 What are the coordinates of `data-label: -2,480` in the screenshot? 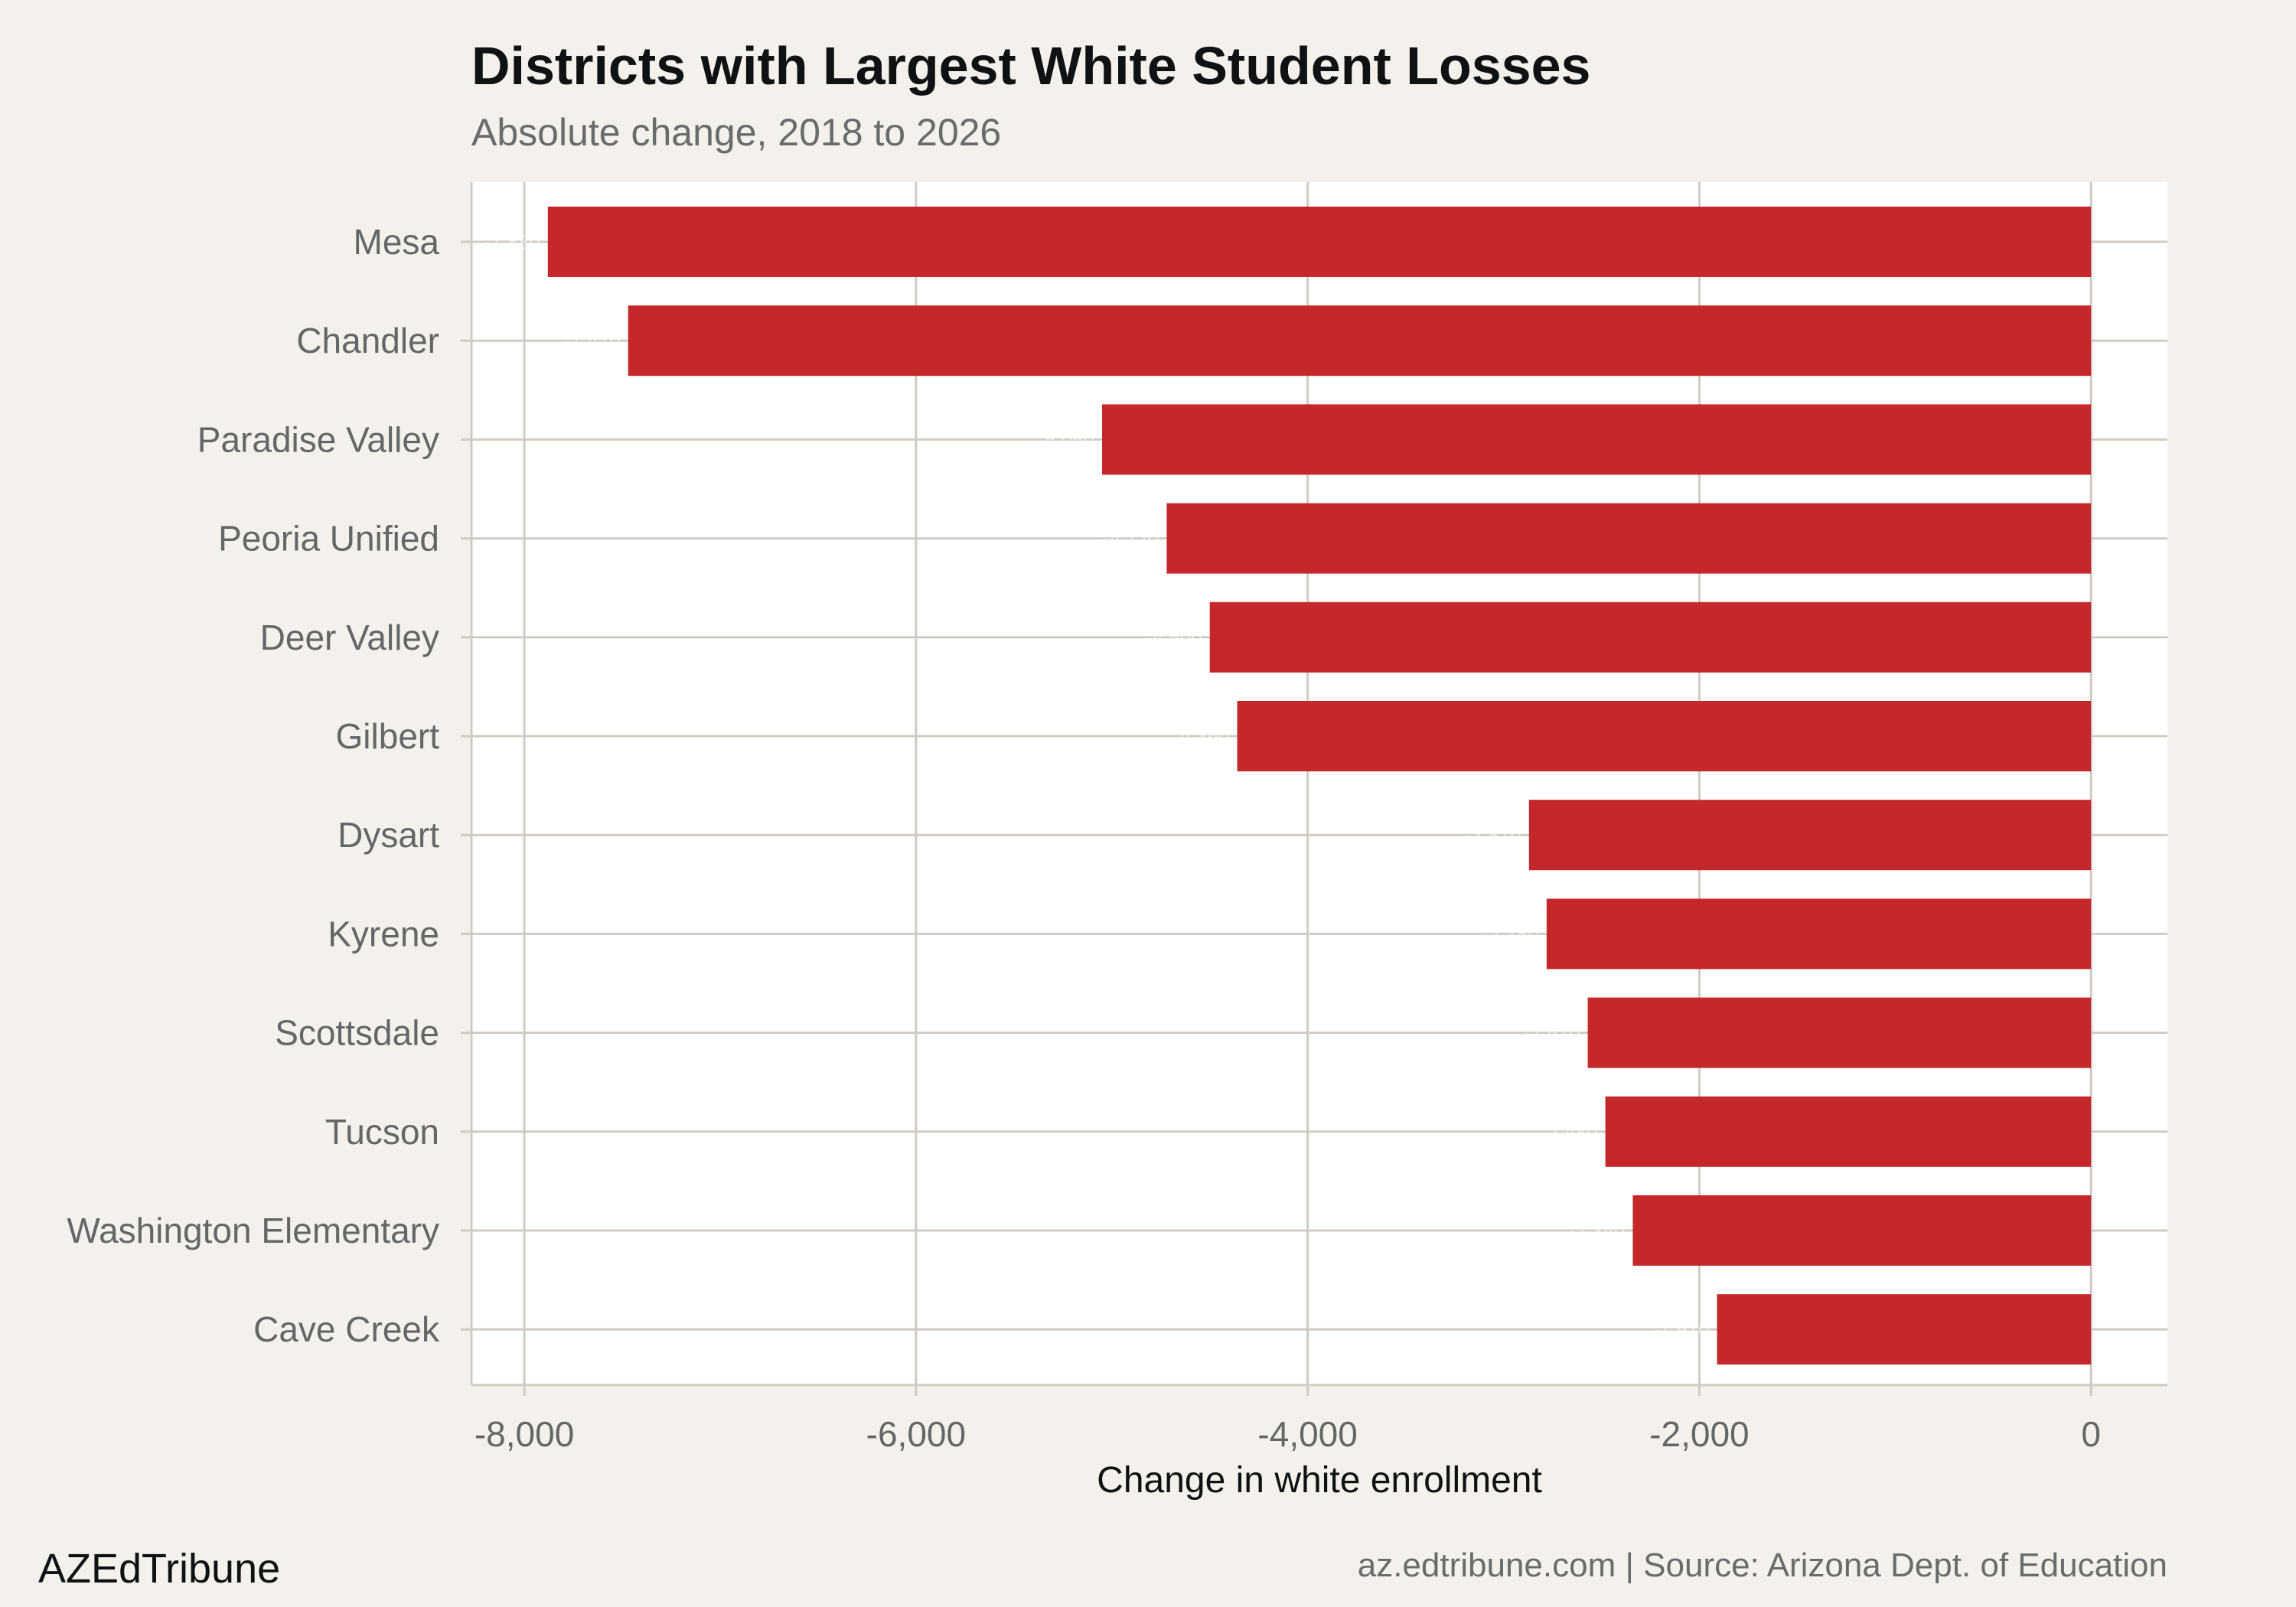 It's located at (1569, 1131).